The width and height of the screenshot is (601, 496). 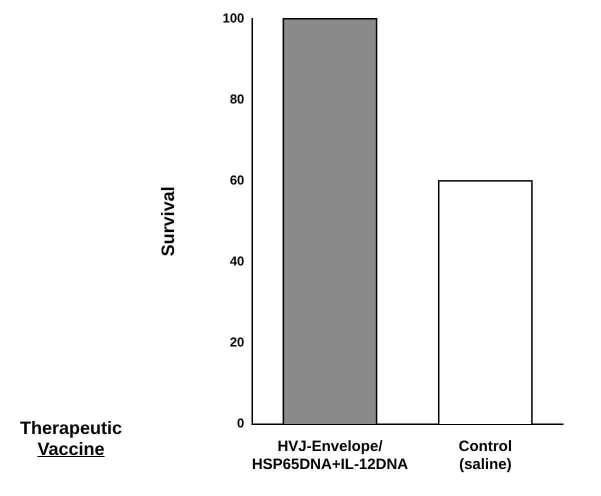 I want to click on y-tick-label: 0, so click(x=240, y=423).